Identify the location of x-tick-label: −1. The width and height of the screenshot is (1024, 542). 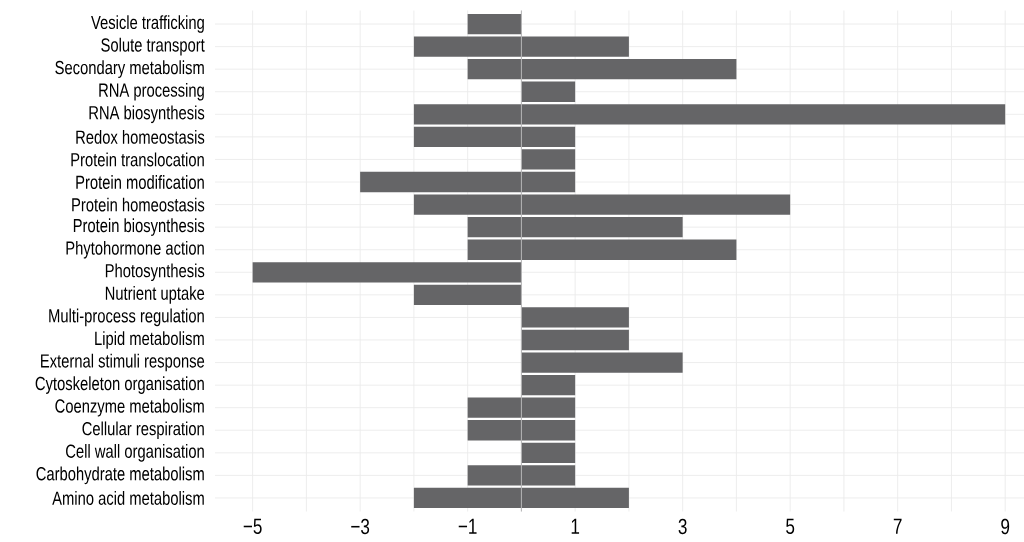
(467, 526).